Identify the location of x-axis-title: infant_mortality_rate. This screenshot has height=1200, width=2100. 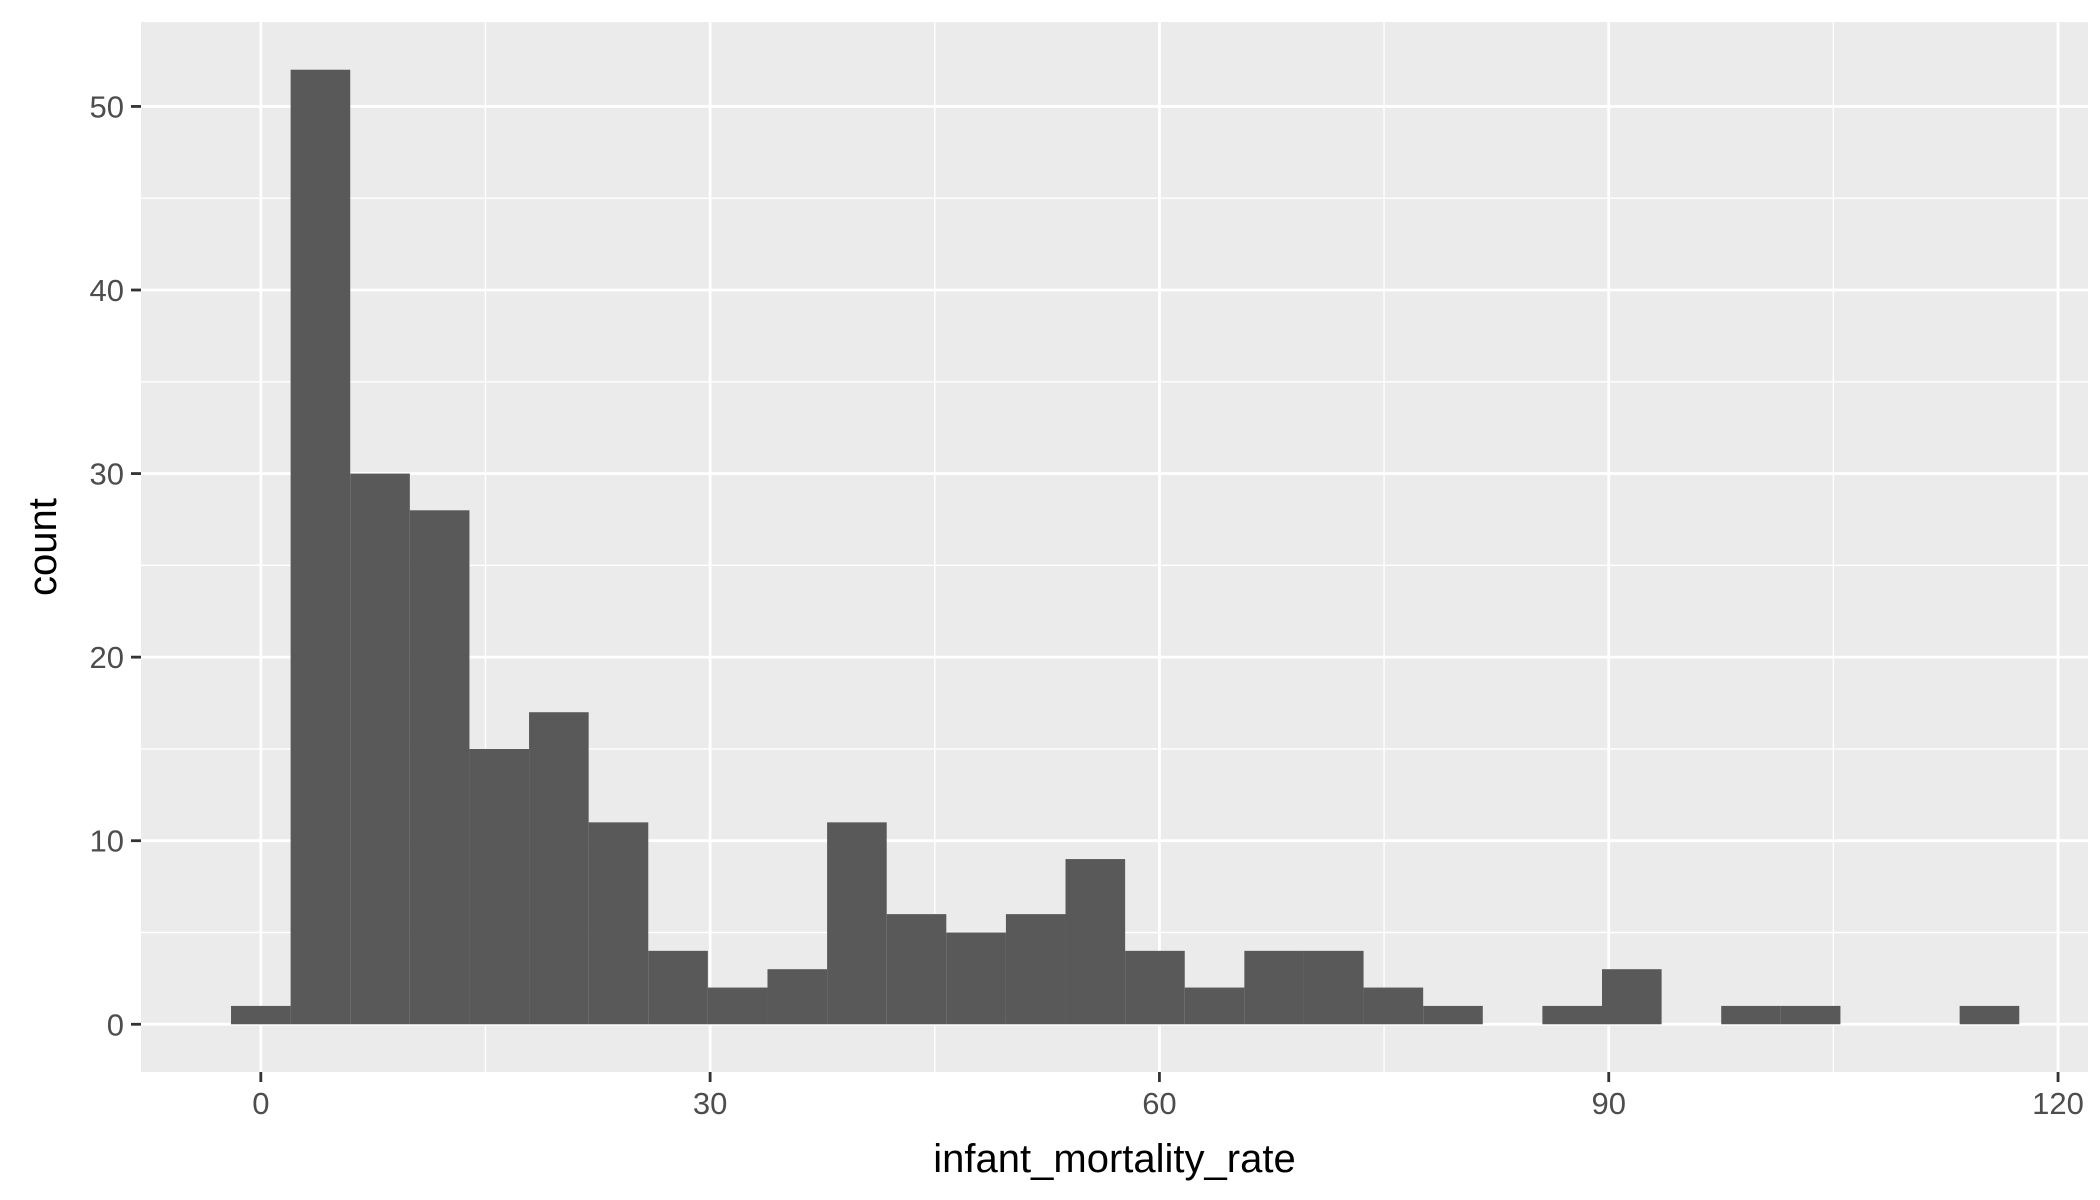
(1114, 1159).